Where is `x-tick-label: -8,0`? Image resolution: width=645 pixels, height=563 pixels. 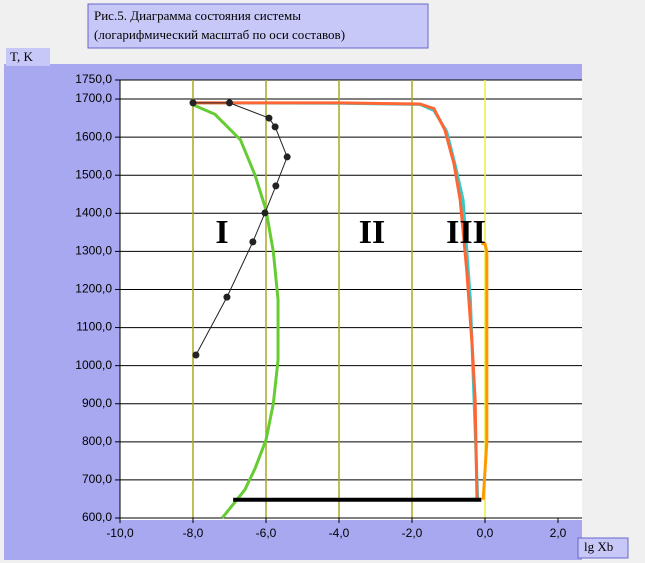 x-tick-label: -8,0 is located at coordinates (193, 533).